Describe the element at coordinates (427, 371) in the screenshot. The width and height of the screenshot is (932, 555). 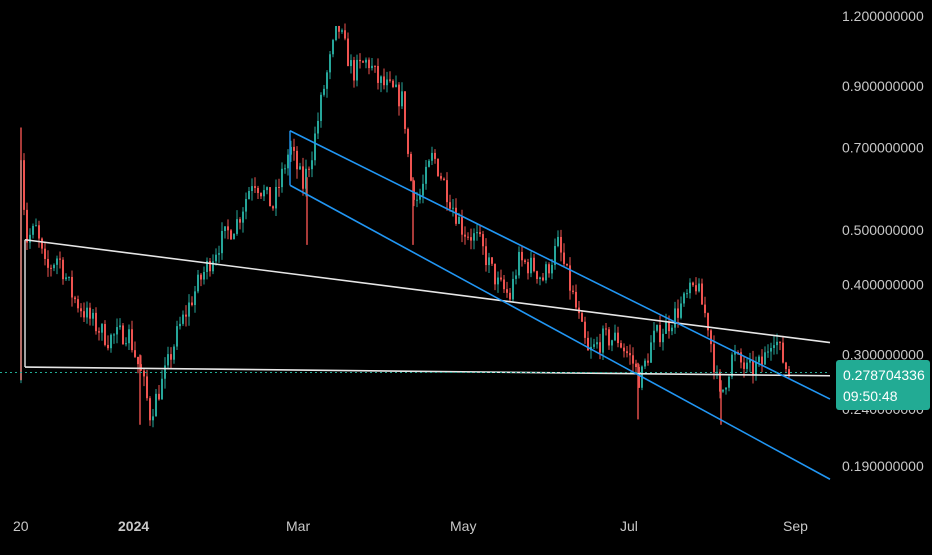
I see `trendline-lower` at that location.